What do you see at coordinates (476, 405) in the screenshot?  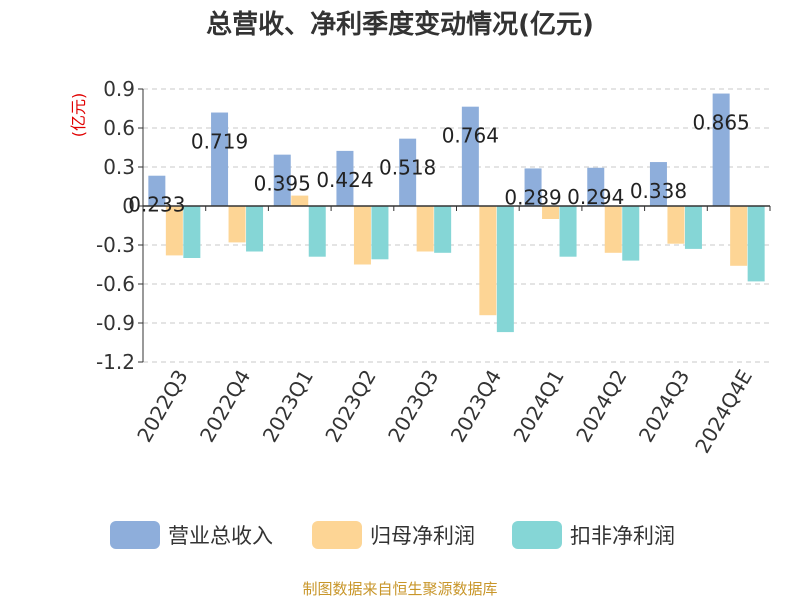 I see `x-tick-label: 2023Q4` at bounding box center [476, 405].